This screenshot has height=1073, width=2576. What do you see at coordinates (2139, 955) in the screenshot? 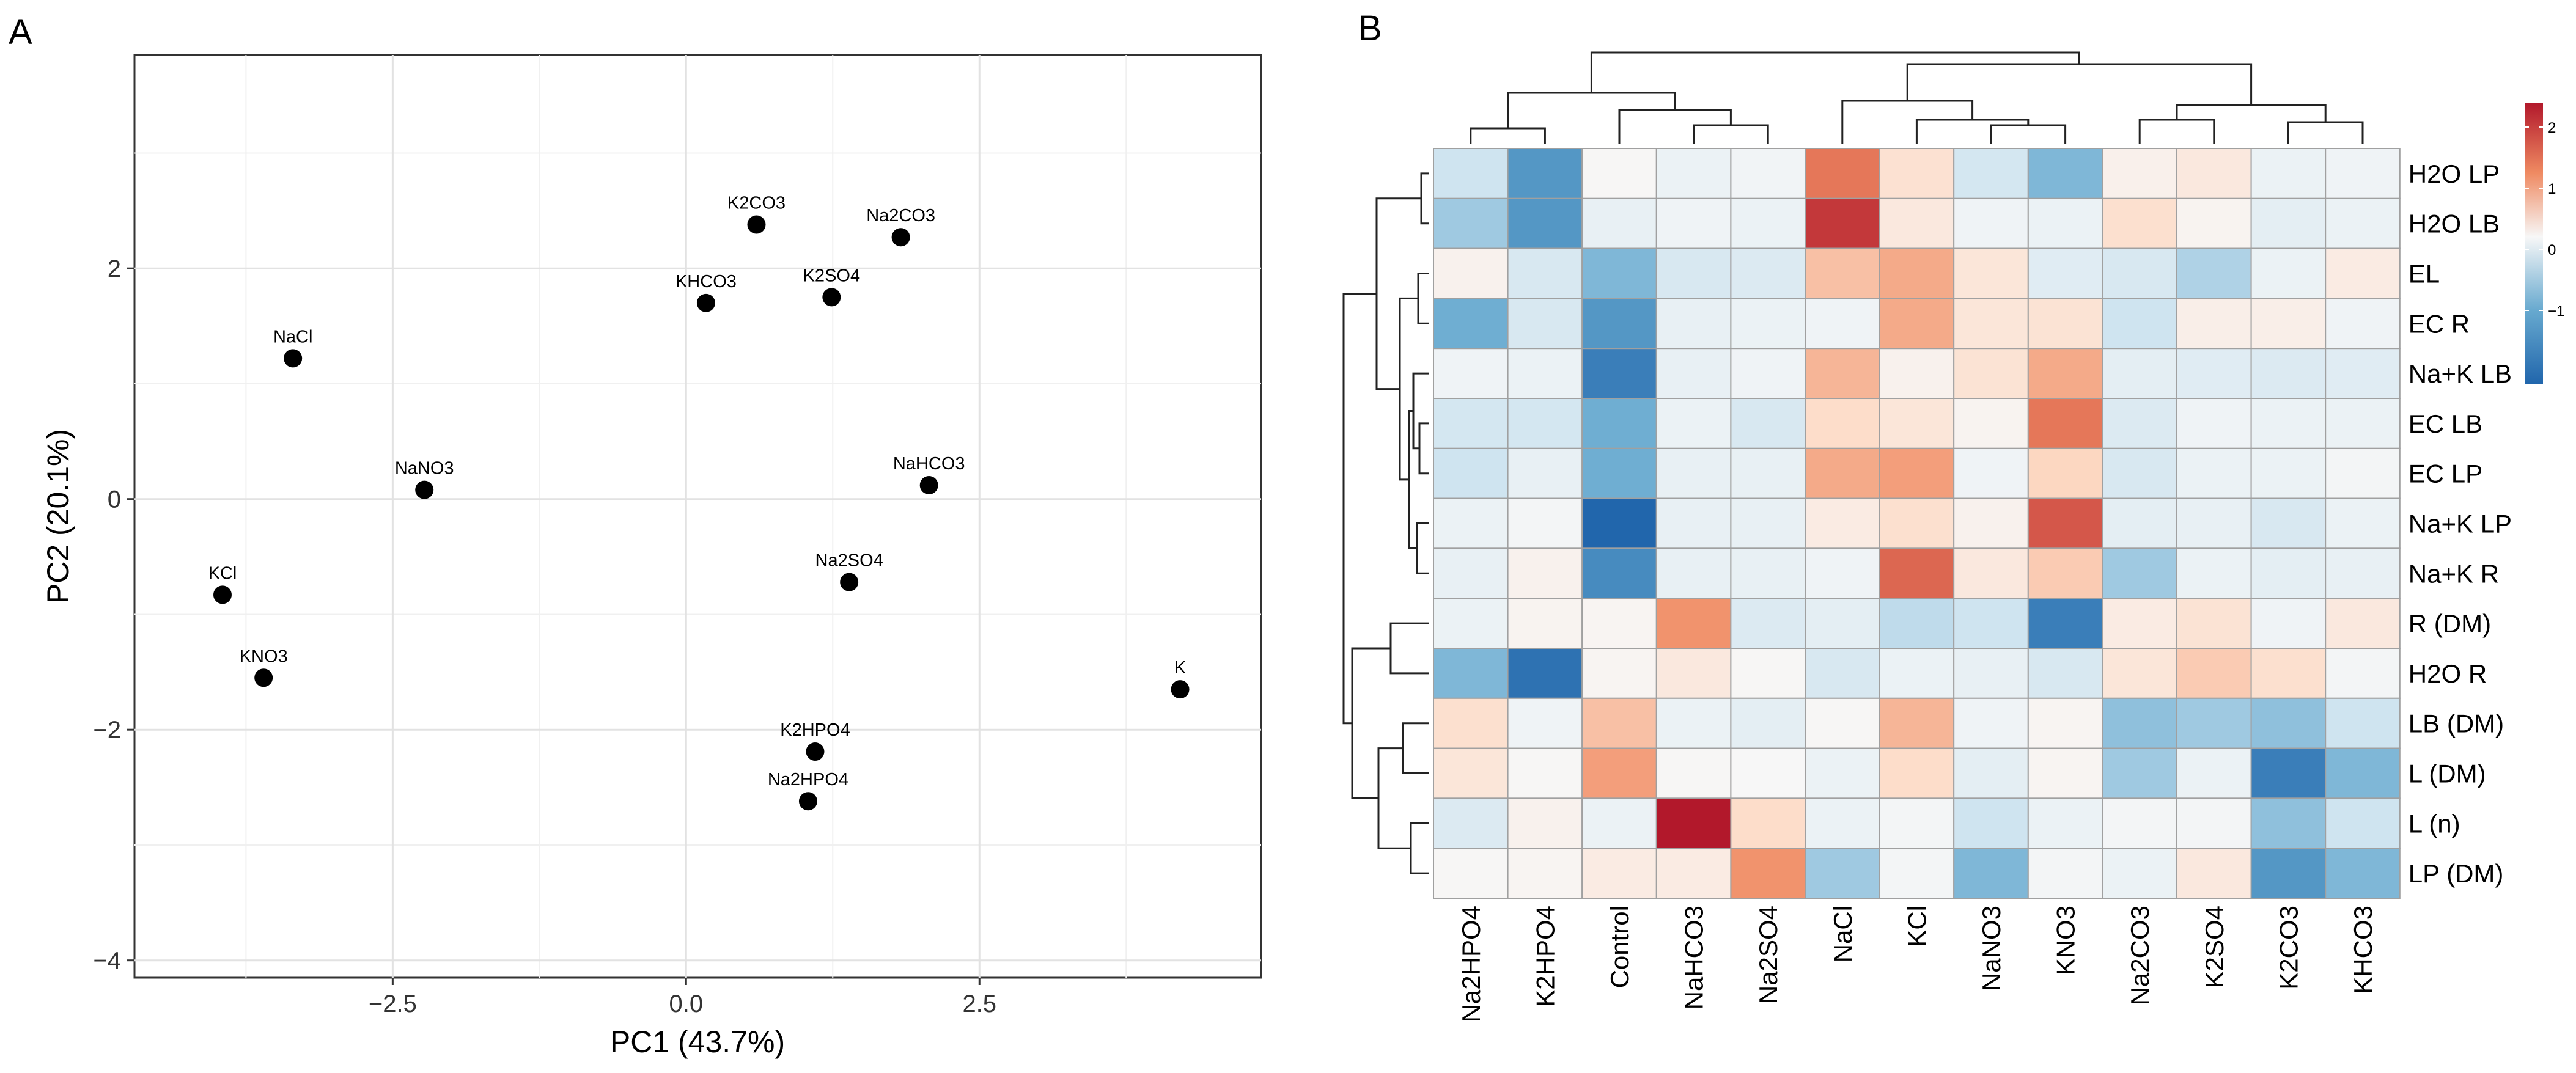
I see `heatmap-column-label: Na2CO3` at bounding box center [2139, 955].